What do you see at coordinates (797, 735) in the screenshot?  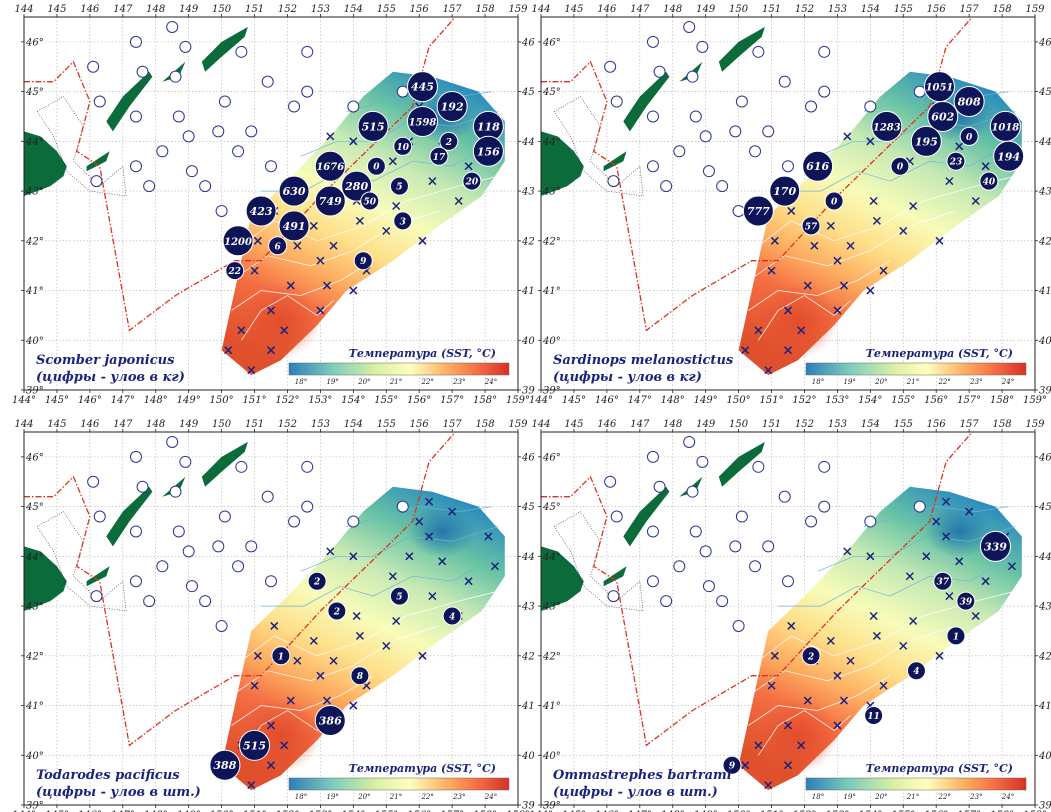 I see `warm-core` at bounding box center [797, 735].